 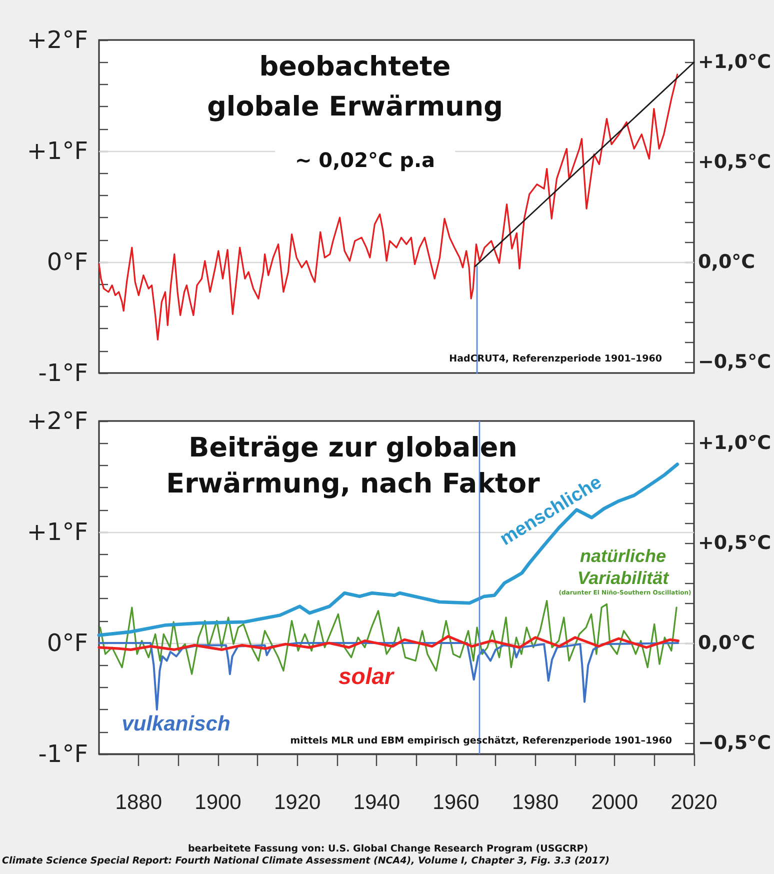 What do you see at coordinates (306, 861) in the screenshot?
I see `text: Climate Science Special Report: Fourth National Climate Assessment (NCA4), Volume I, Chapter 3, Fig. 3.3 (2017)` at bounding box center [306, 861].